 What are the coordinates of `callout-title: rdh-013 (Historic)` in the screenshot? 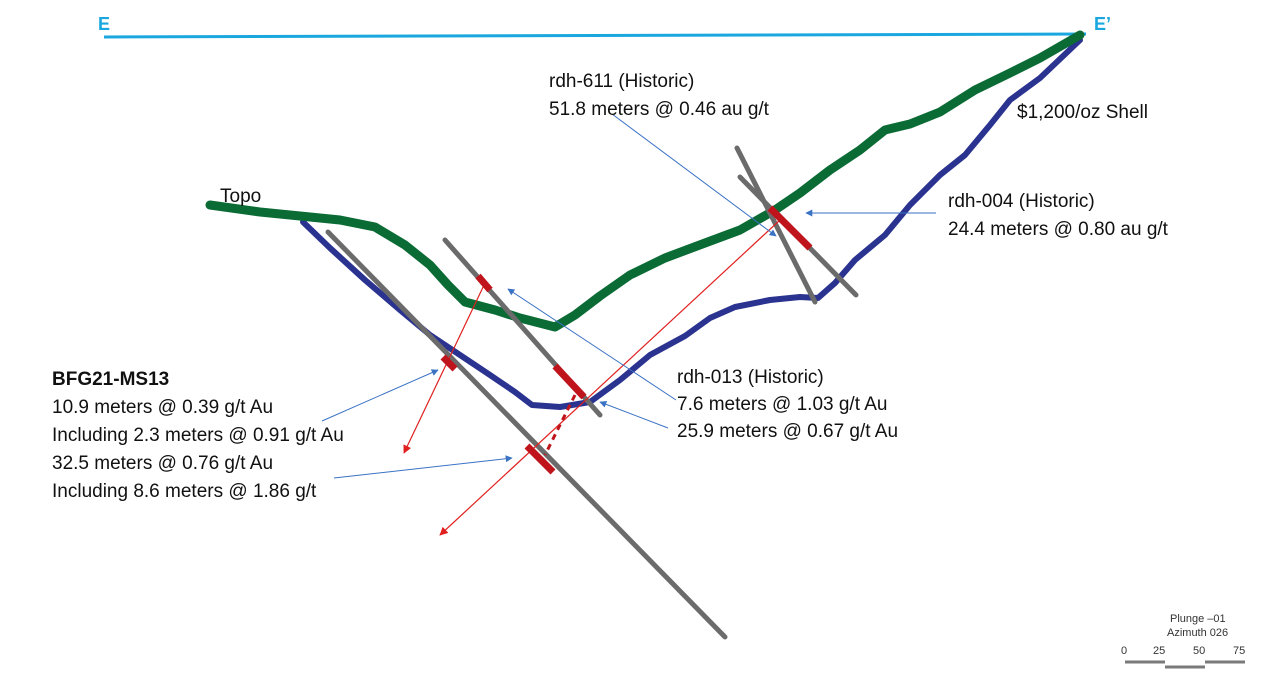 It's located at (750, 377).